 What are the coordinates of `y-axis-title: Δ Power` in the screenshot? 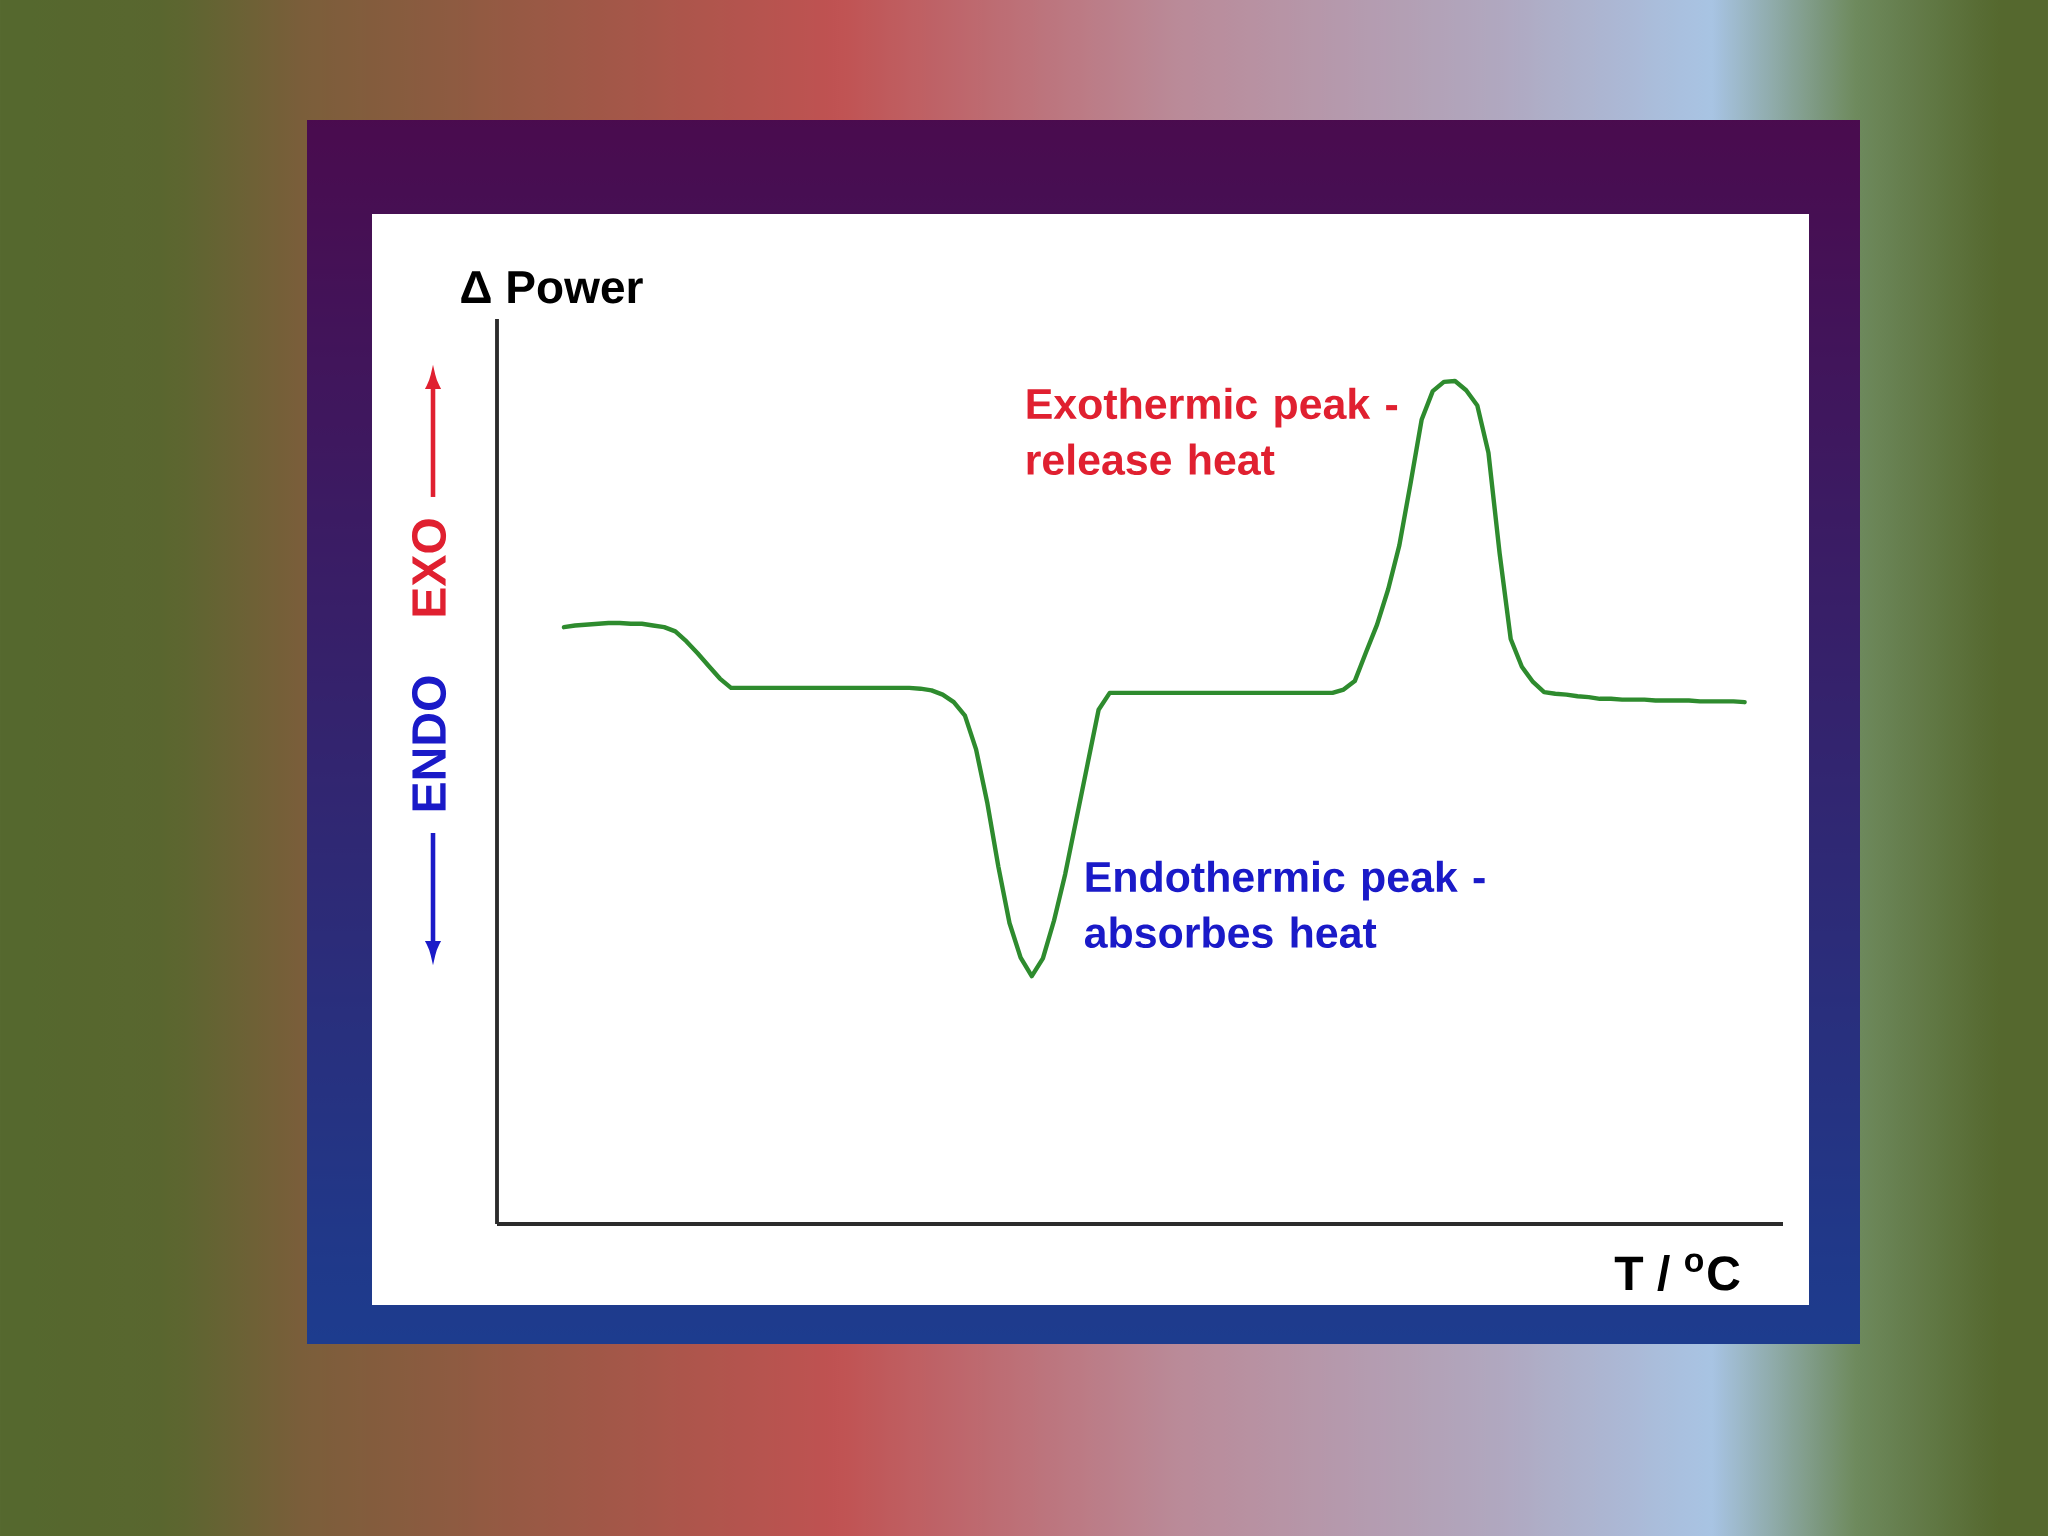 It's located at (552, 287).